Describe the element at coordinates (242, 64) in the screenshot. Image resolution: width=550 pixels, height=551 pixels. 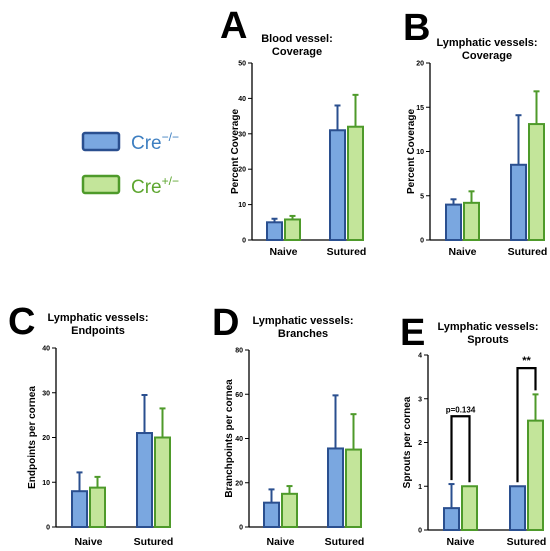
I see `y-tick-label: 50` at that location.